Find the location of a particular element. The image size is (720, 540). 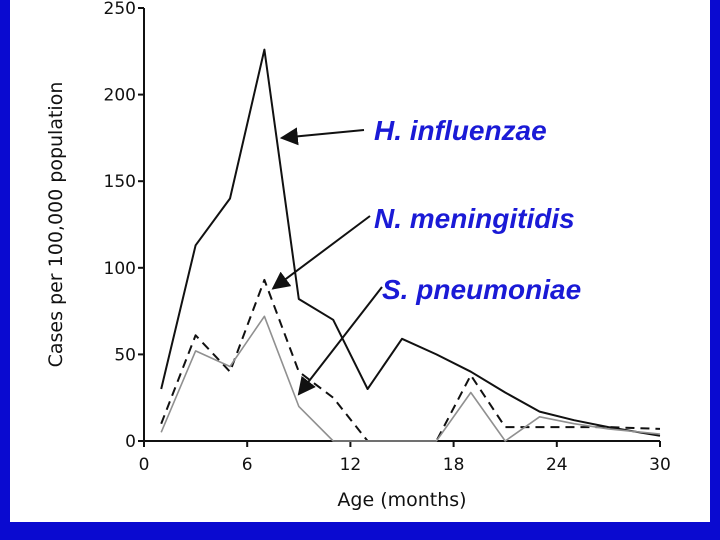

x-tick-label: 12 is located at coordinates (351, 465).